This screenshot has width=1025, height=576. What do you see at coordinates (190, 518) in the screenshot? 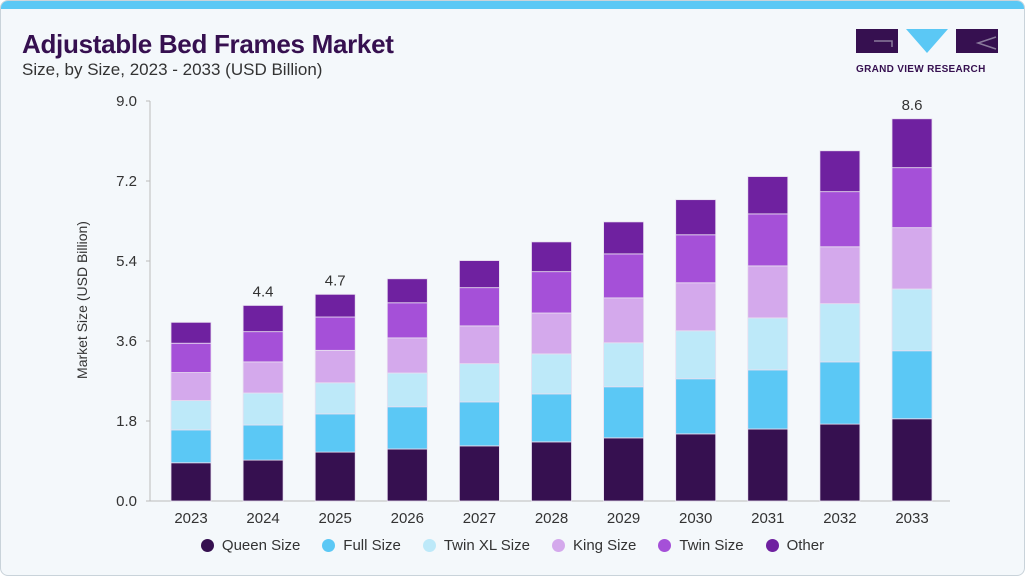
I see `x-tick-label: 2023` at bounding box center [190, 518].